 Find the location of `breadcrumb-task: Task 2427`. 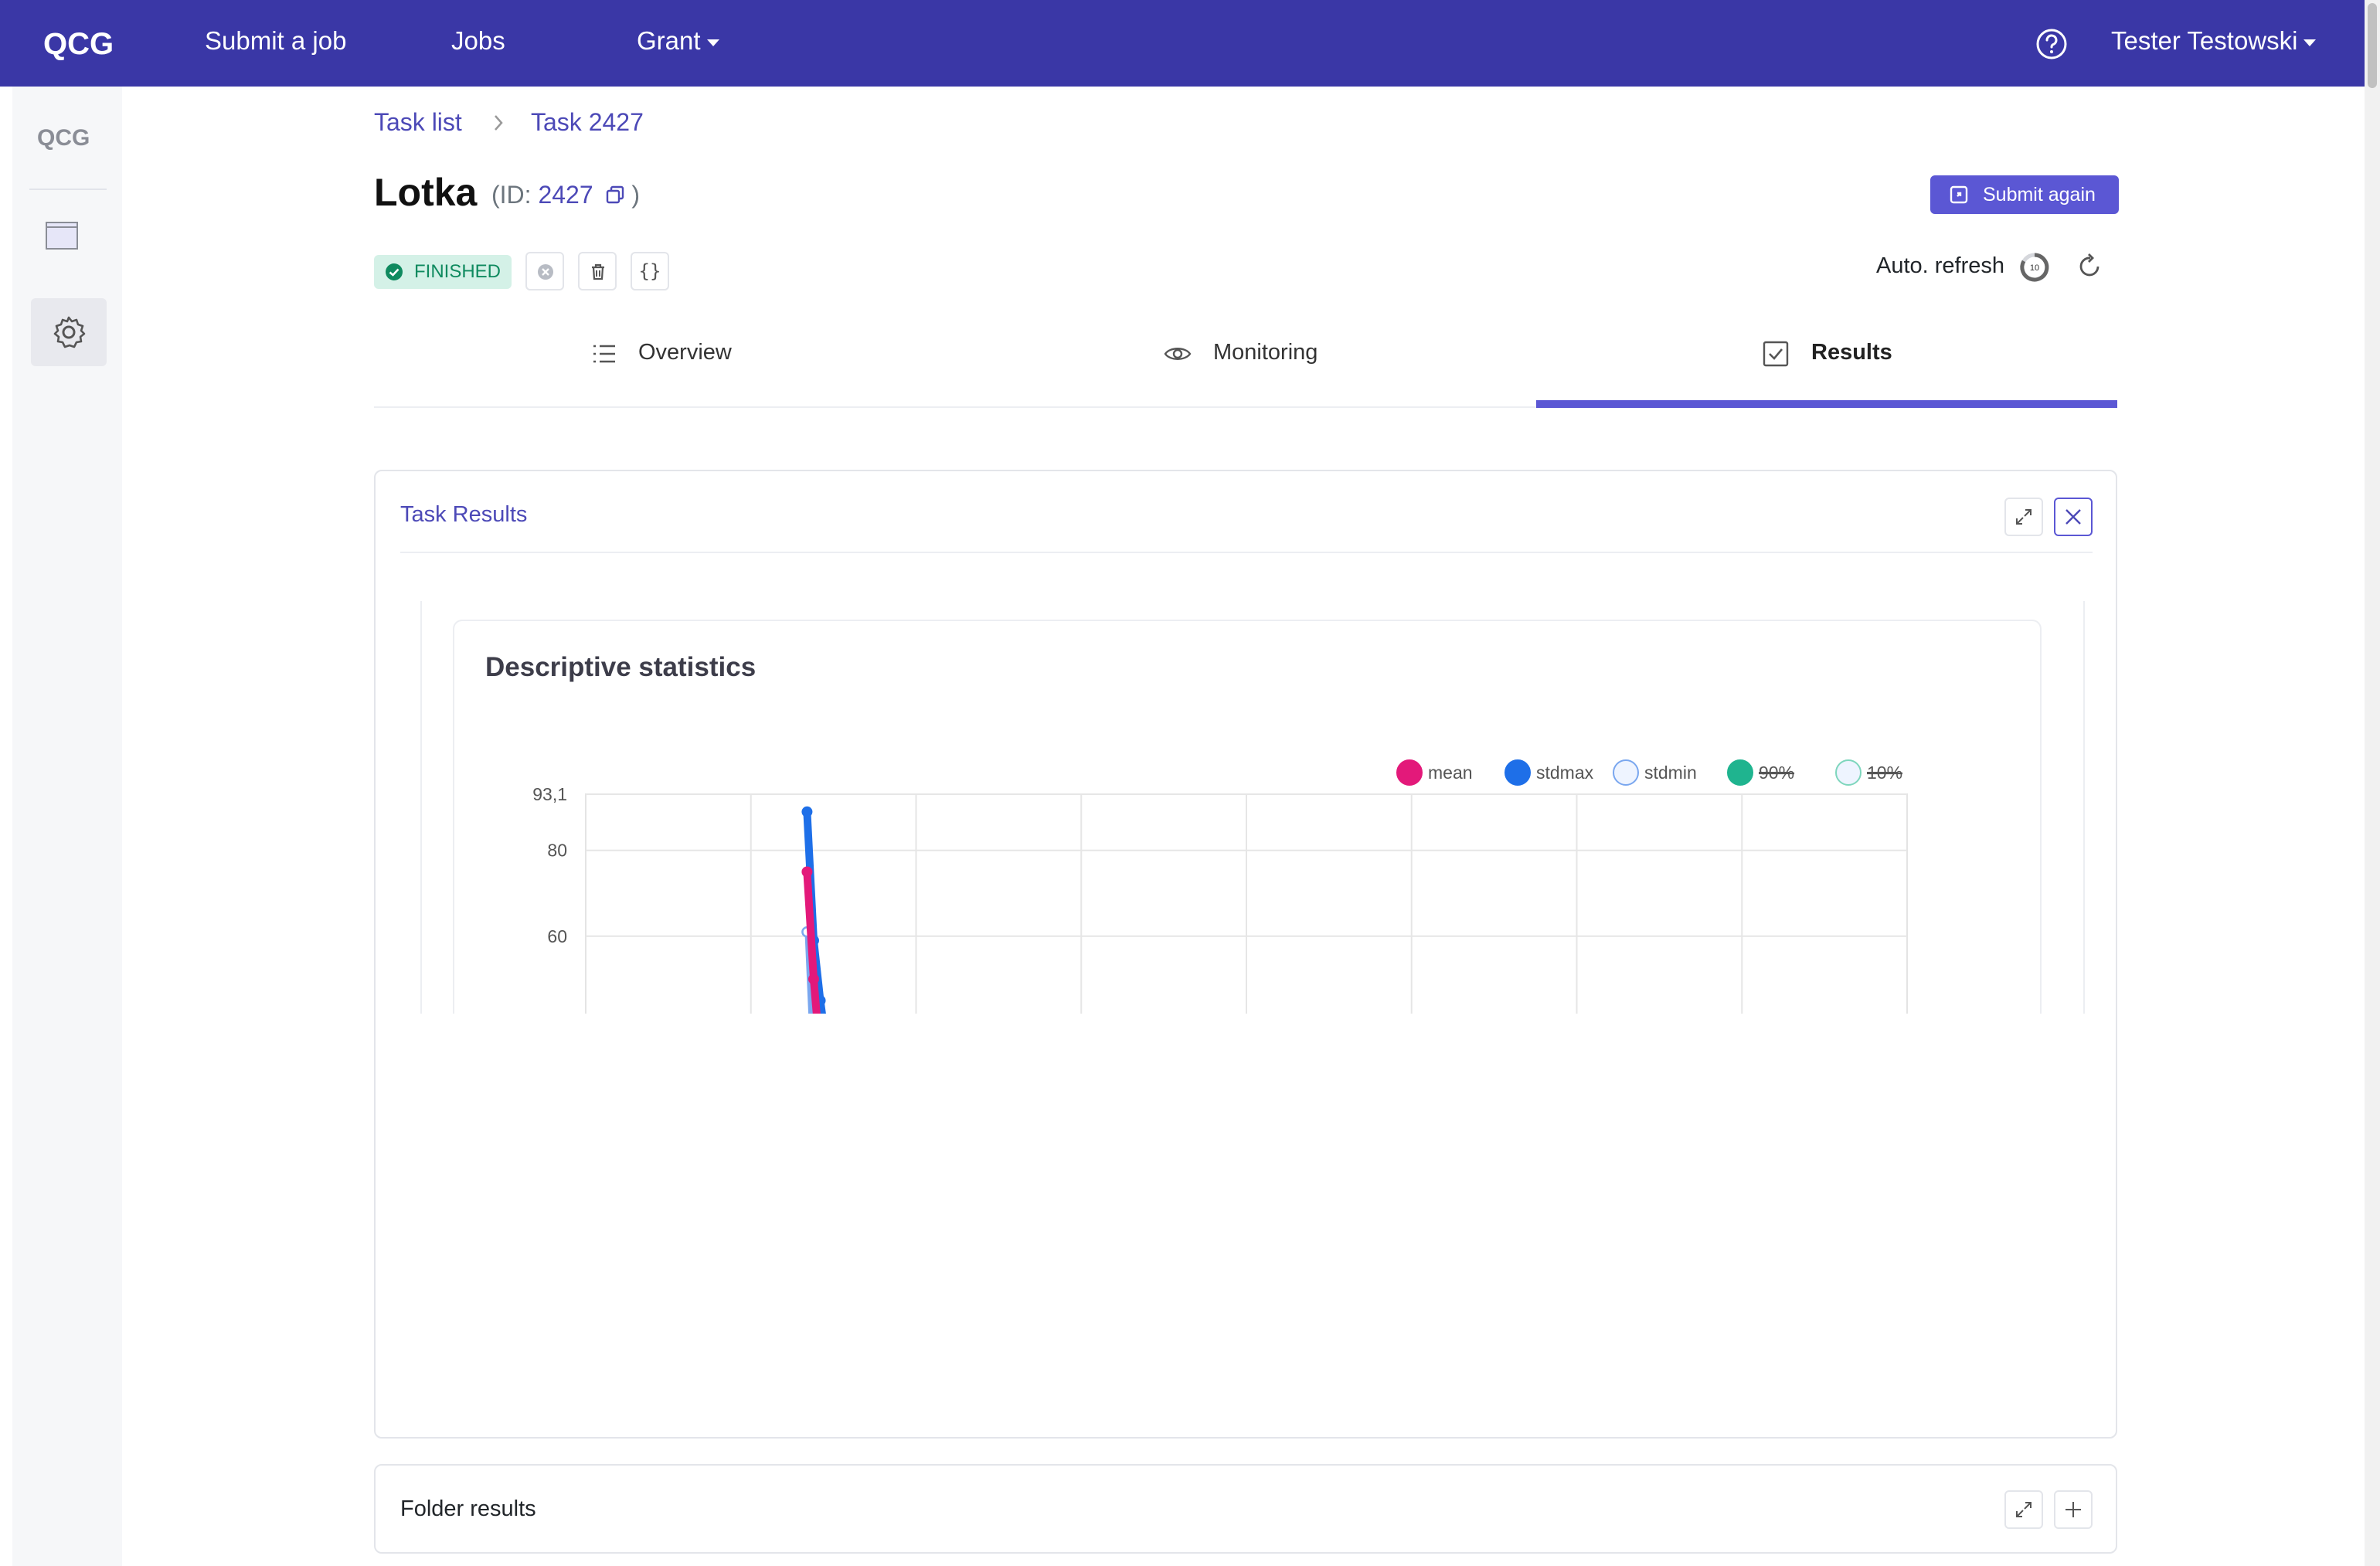

breadcrumb-task: Task 2427 is located at coordinates (587, 122).